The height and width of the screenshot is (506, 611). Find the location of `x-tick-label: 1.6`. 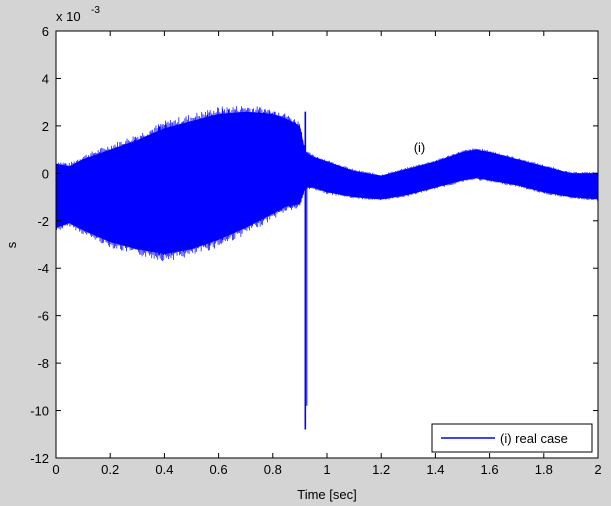

x-tick-label: 1.6 is located at coordinates (490, 469).